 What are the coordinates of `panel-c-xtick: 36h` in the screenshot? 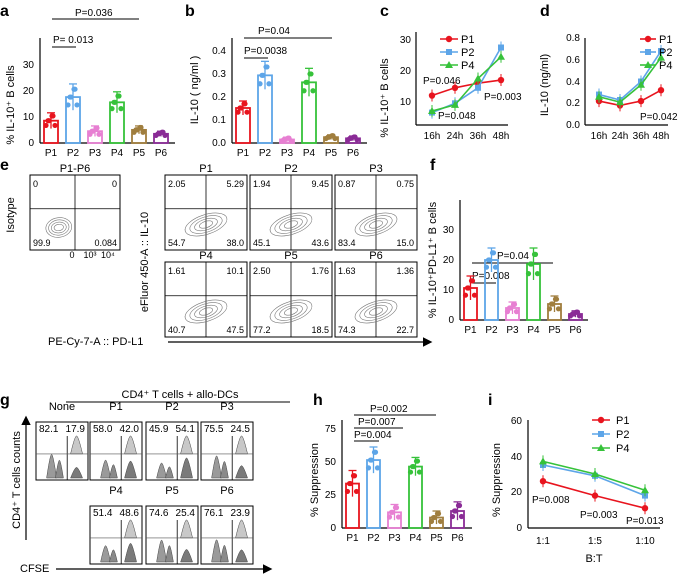 It's located at (478, 136).